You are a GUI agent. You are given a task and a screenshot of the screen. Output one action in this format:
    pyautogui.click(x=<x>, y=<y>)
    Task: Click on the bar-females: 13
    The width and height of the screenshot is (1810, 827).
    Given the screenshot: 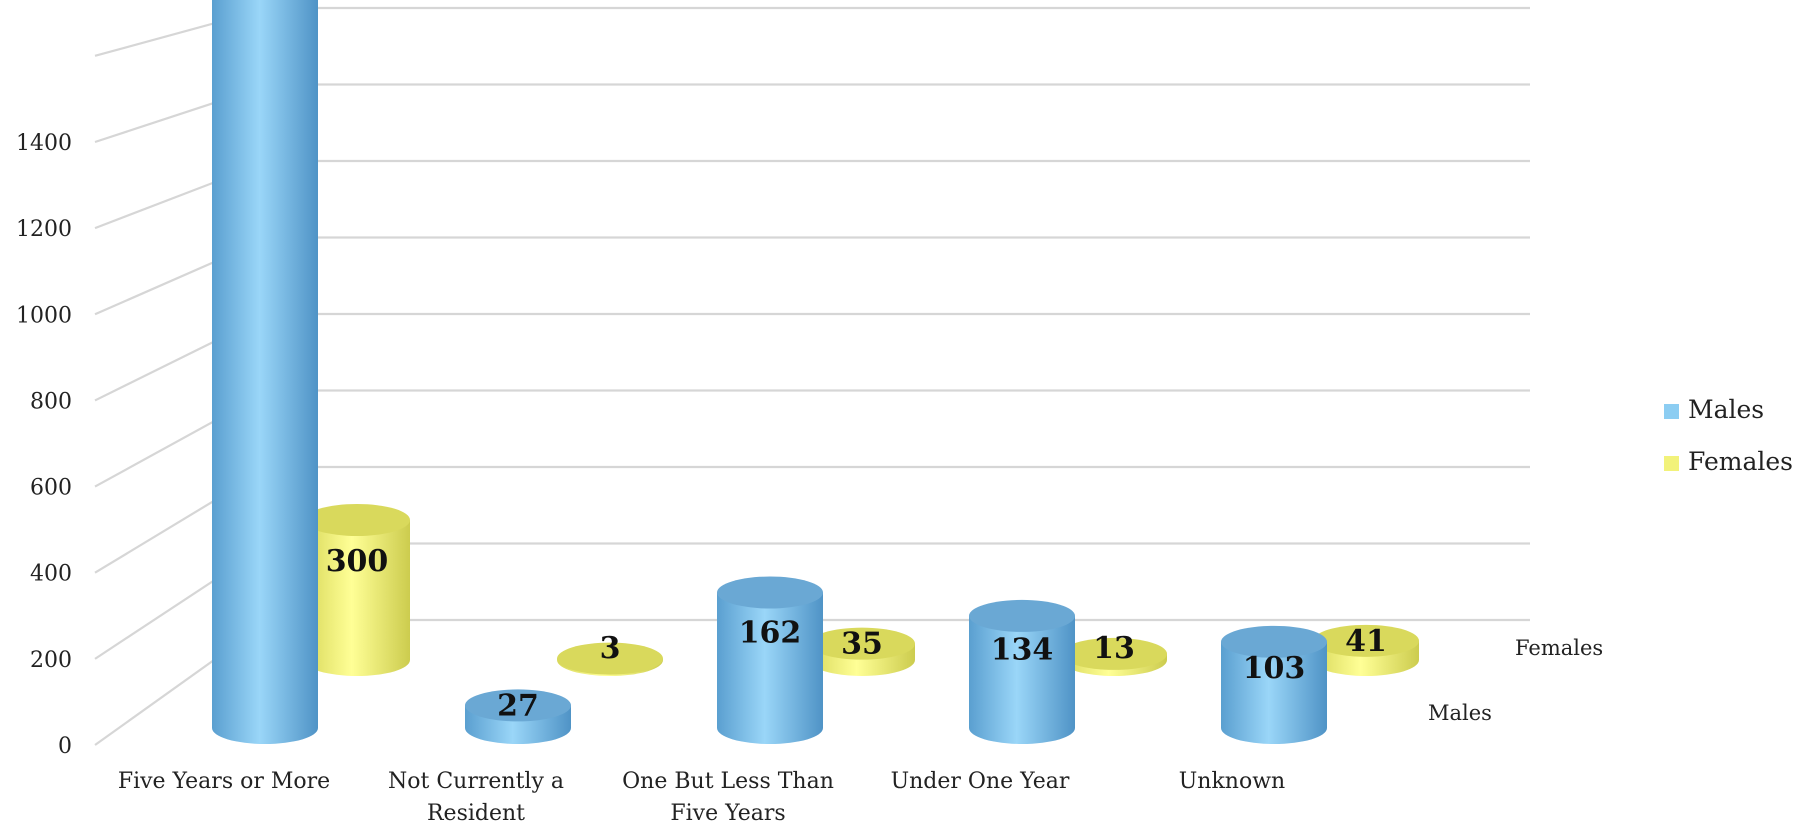 What is the action you would take?
    pyautogui.click(x=1114, y=653)
    